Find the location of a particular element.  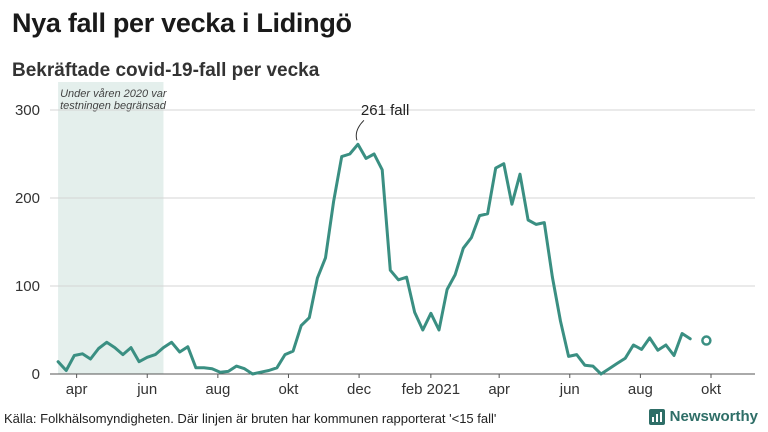

brand-logo: Newsworthy is located at coordinates (703, 416).